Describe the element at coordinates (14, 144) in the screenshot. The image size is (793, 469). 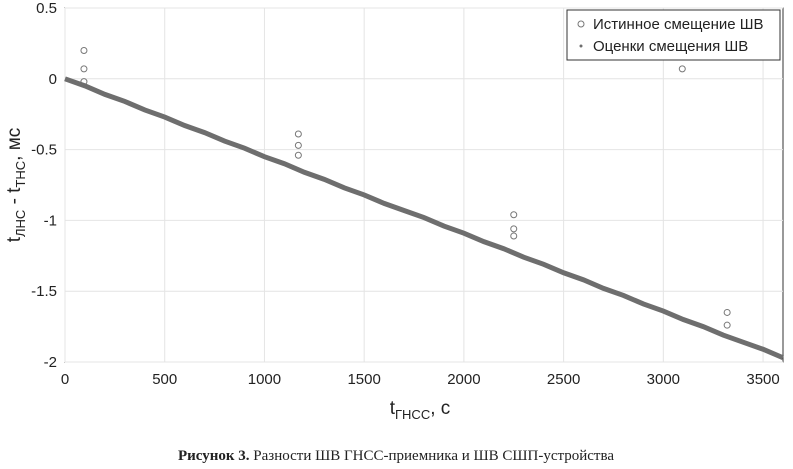
I see `y-label-part: , мс` at that location.